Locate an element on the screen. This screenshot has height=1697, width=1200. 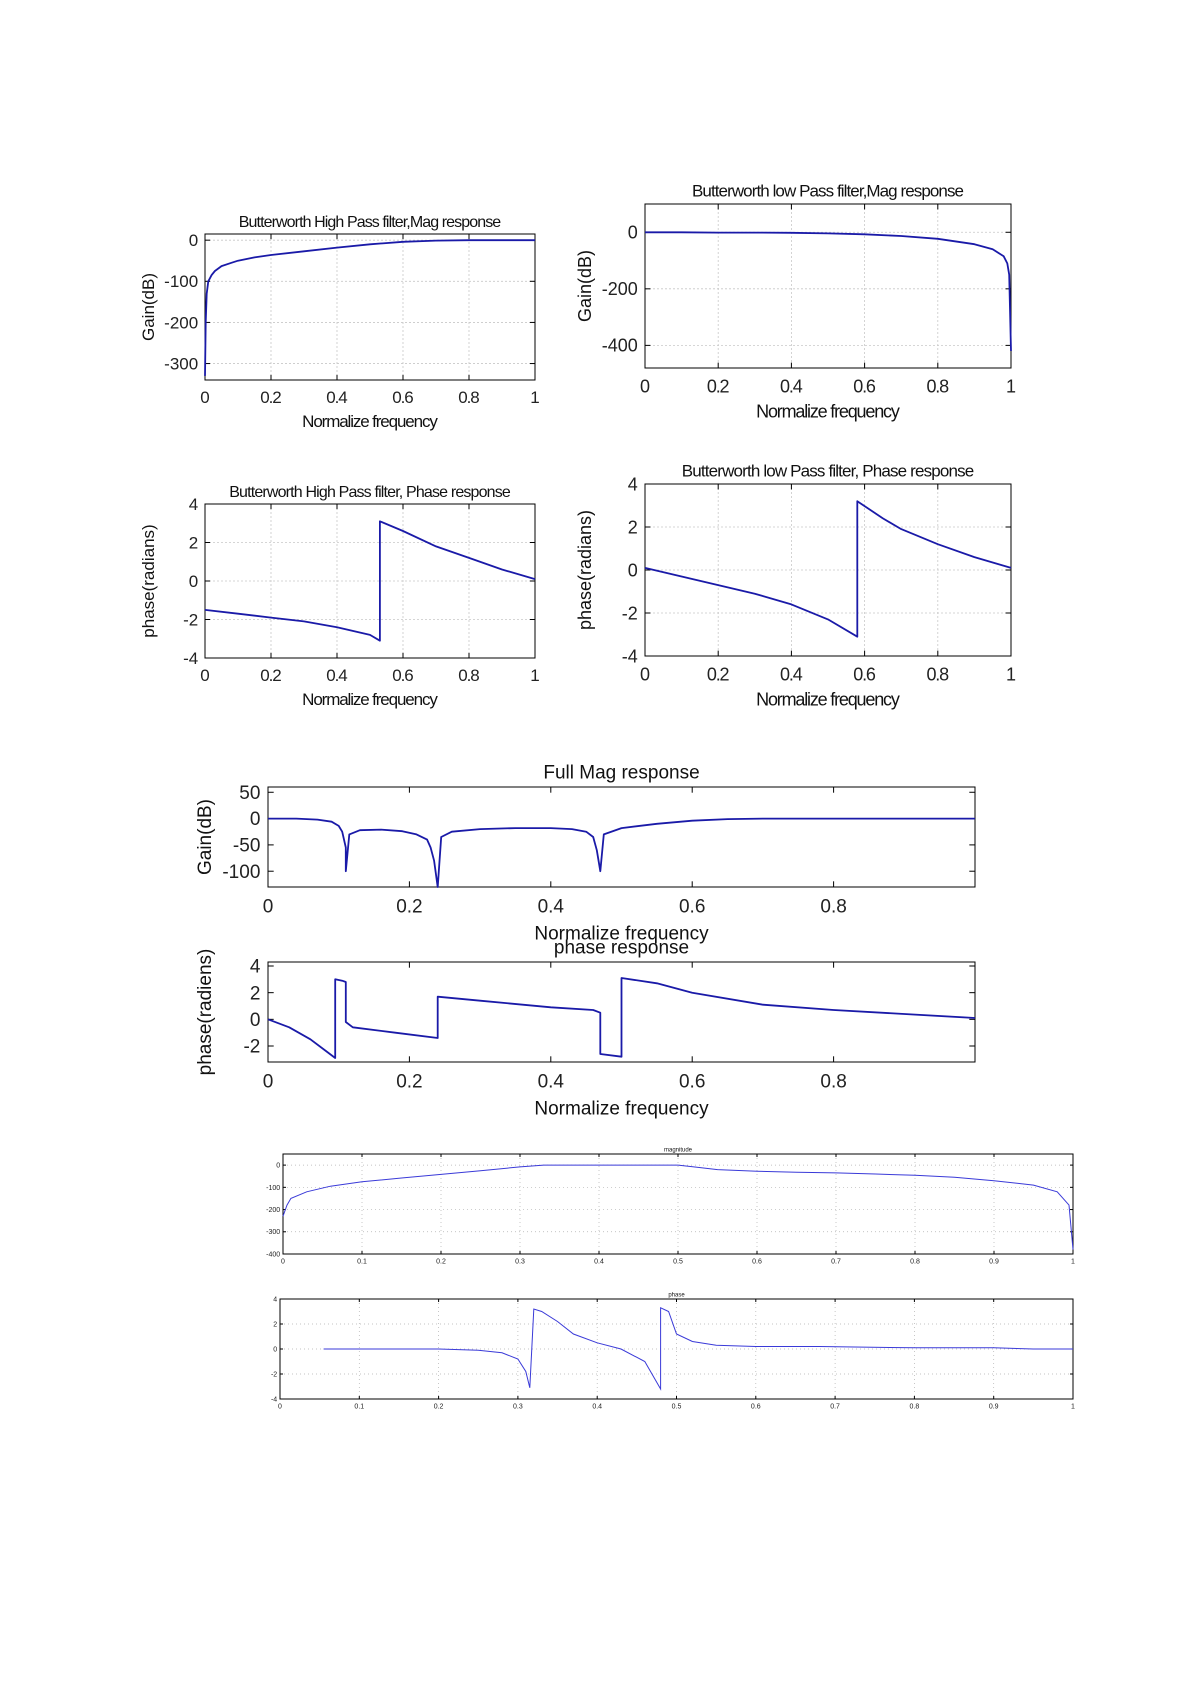
small-phase-xtick-label-8: 0.8 is located at coordinates (915, 1406).